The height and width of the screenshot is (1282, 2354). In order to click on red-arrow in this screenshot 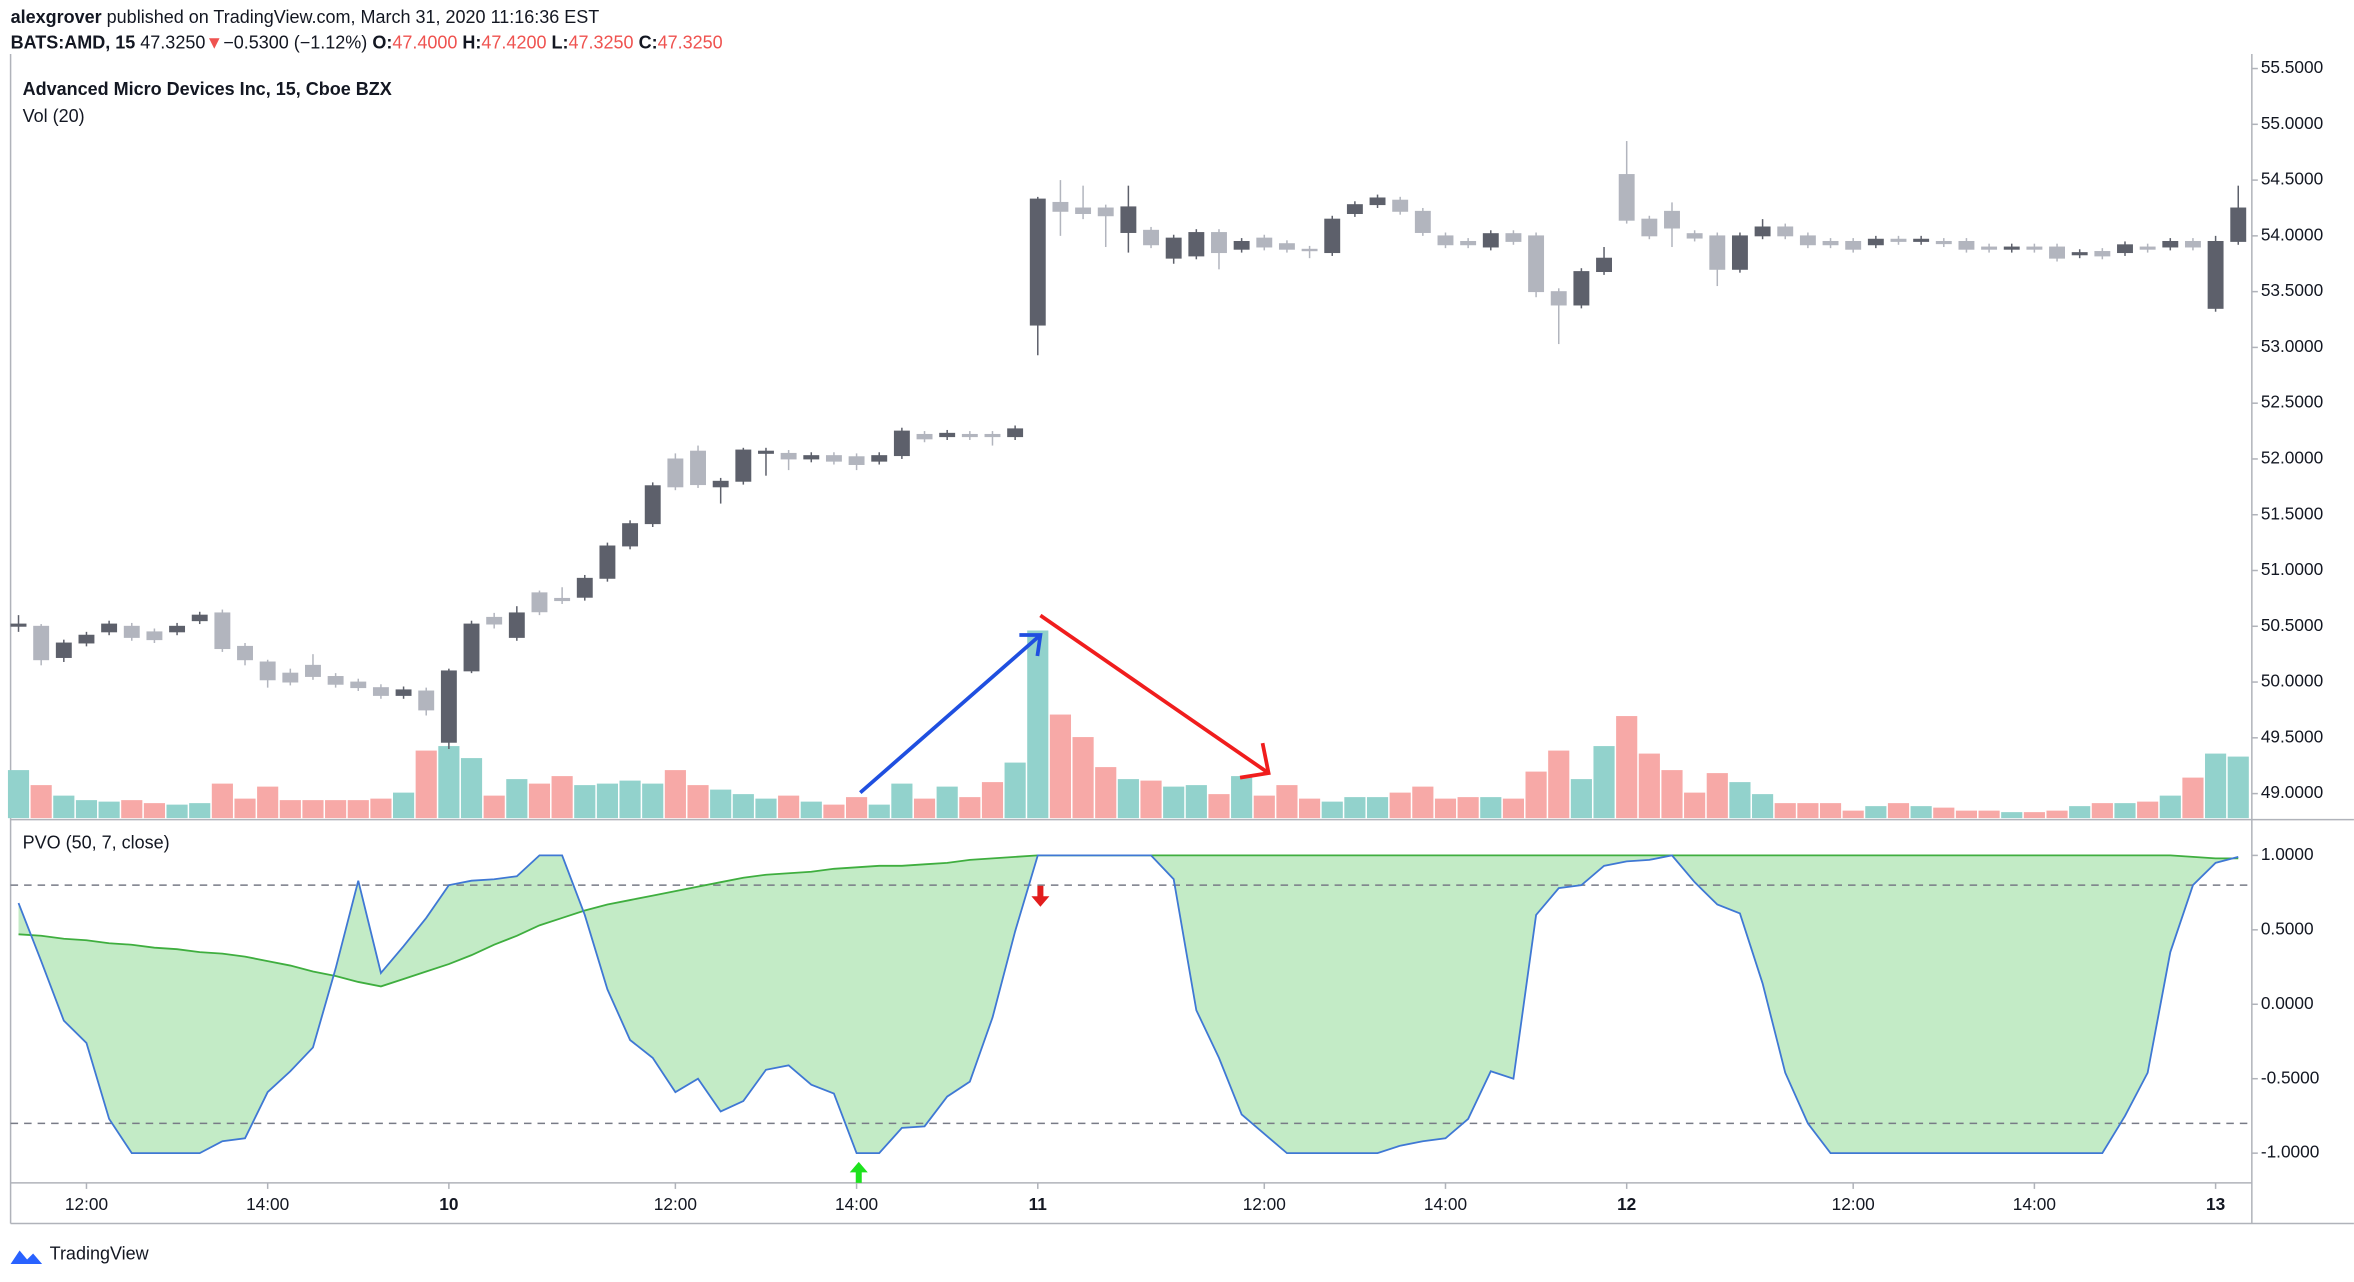, I will do `click(1154, 694)`.